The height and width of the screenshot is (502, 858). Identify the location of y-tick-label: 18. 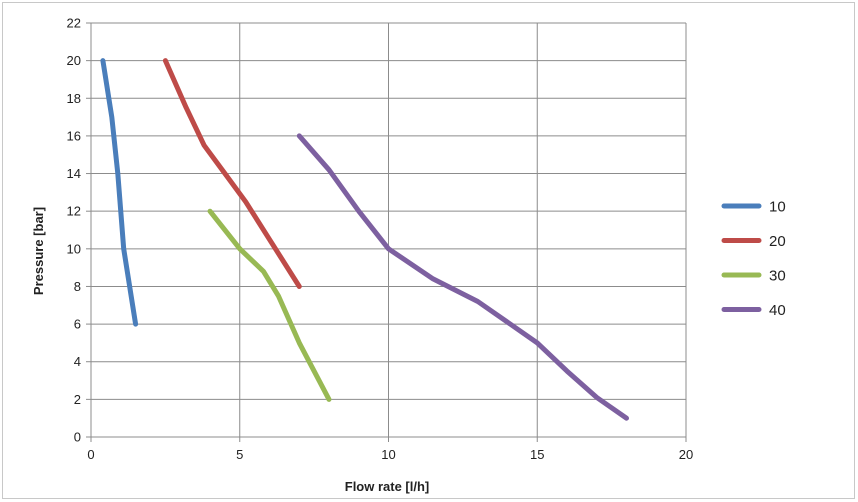
(74, 98).